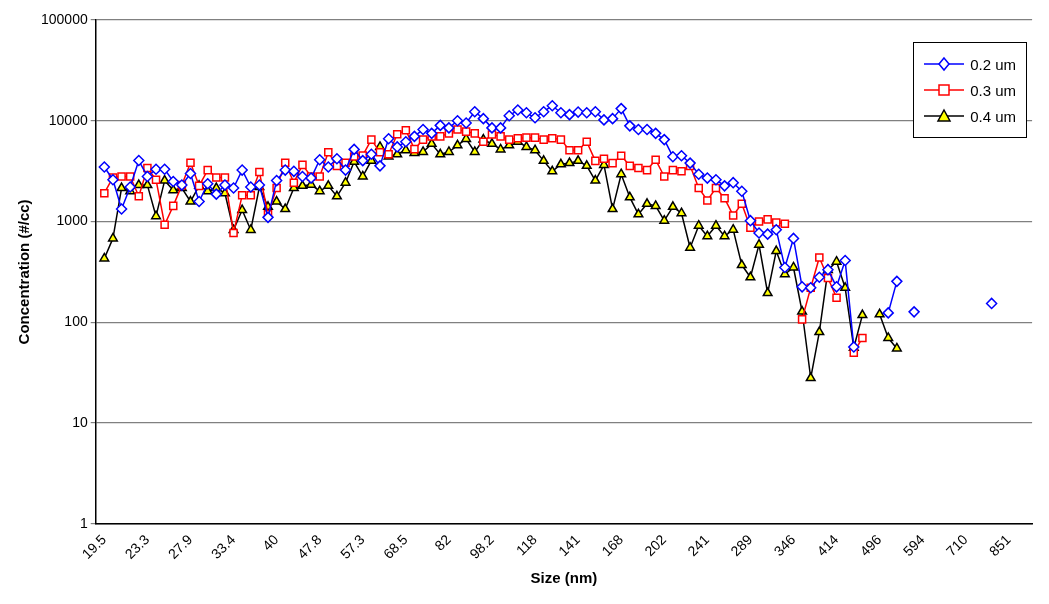 The image size is (1049, 604). Describe the element at coordinates (870, 545) in the screenshot. I see `x-tick-label: 496` at that location.